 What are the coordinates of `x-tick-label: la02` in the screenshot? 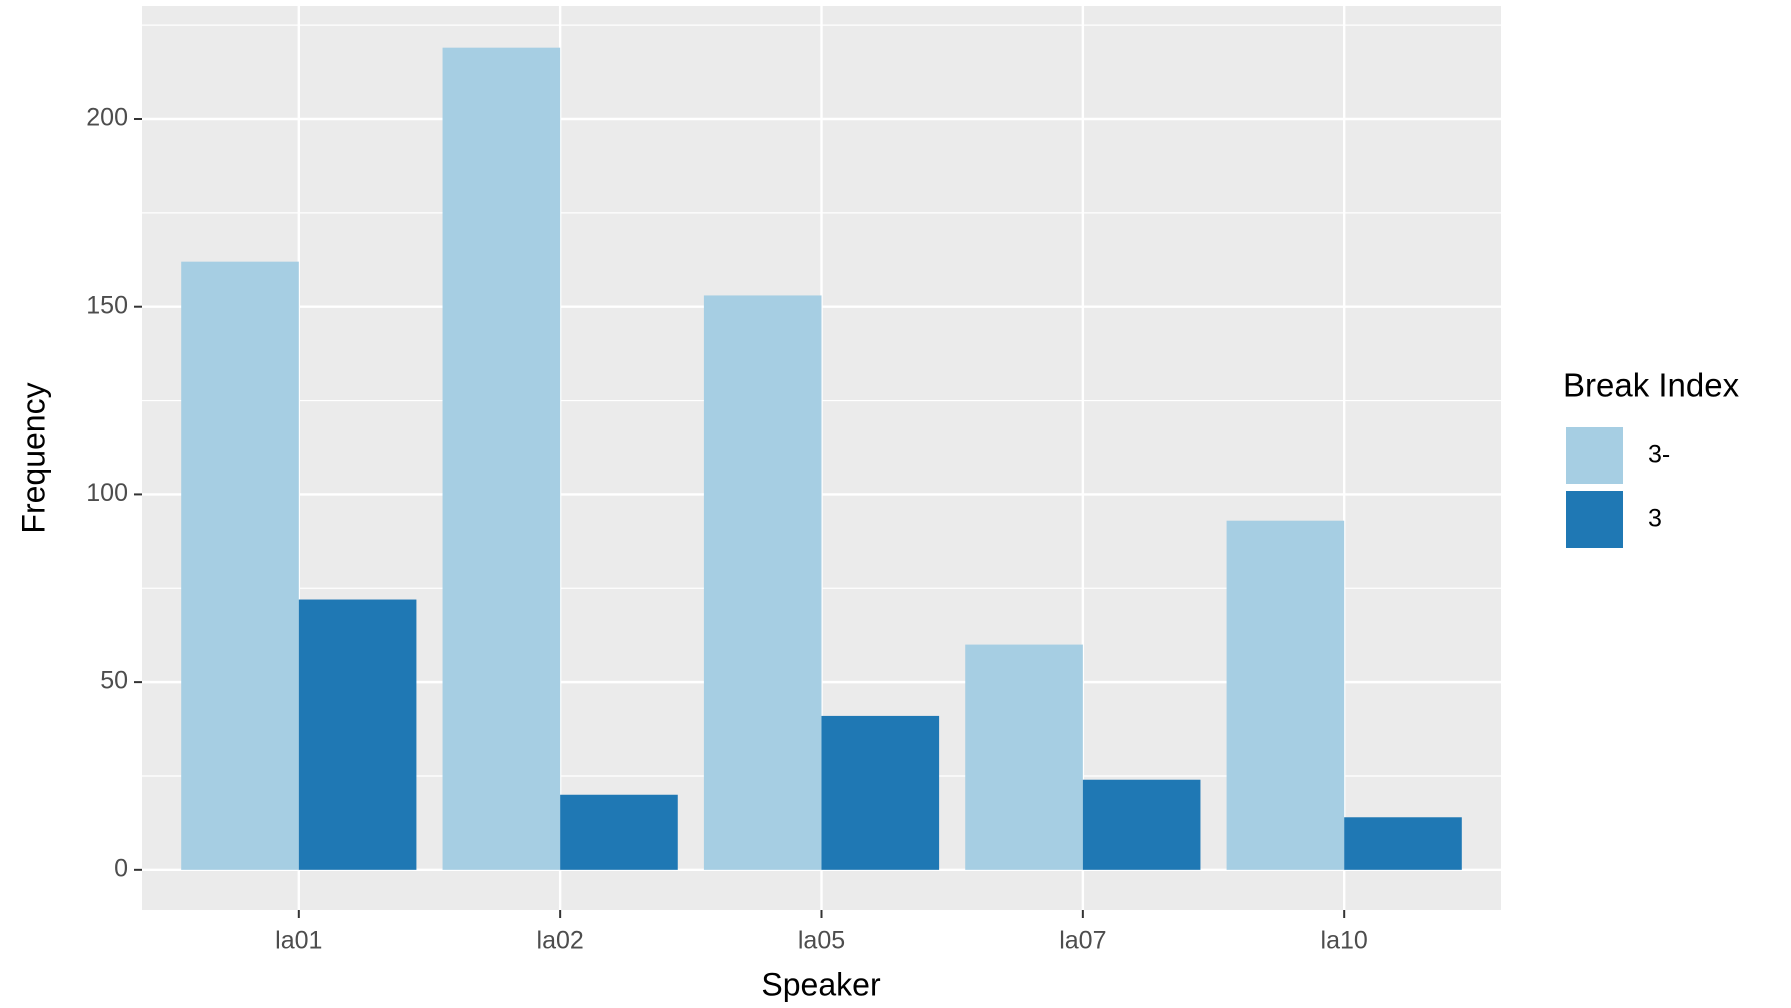 It's located at (560, 941).